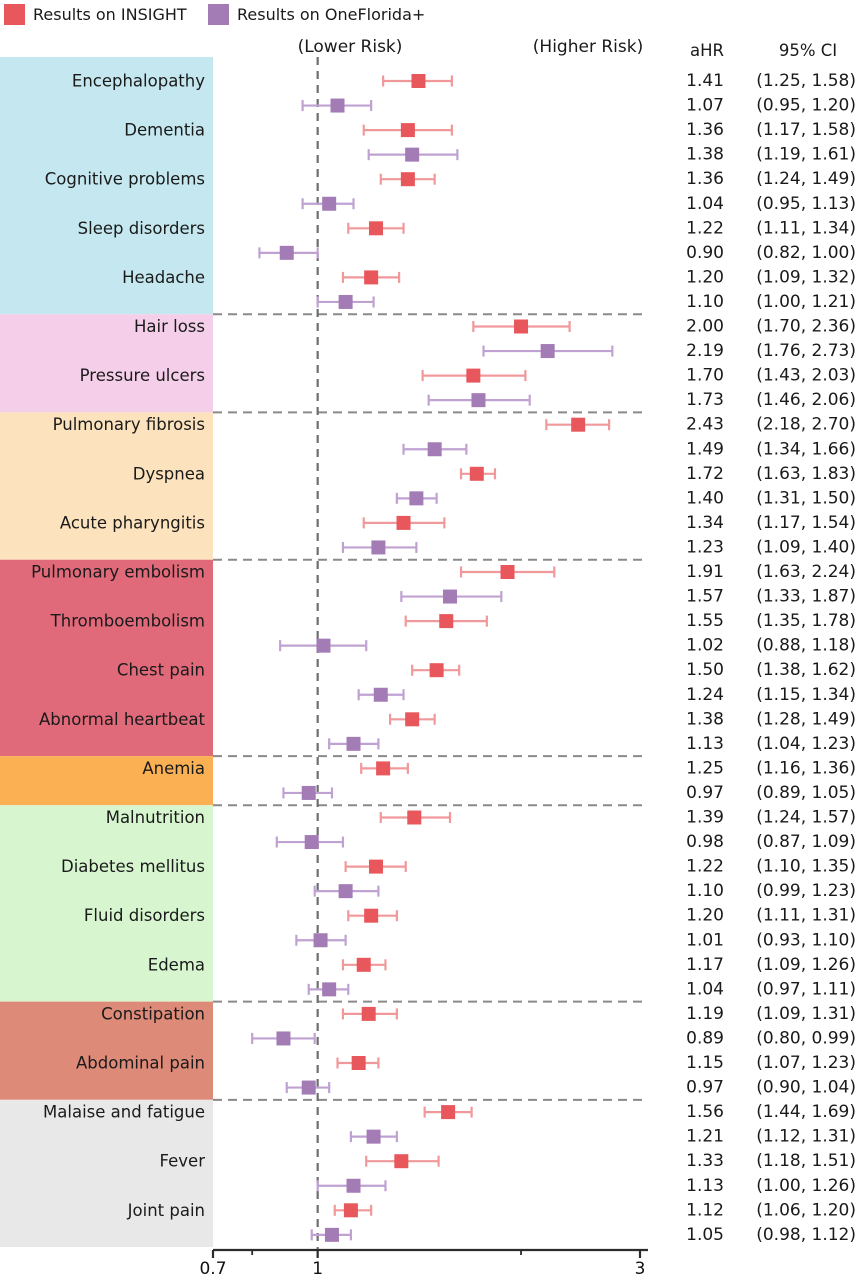 The width and height of the screenshot is (858, 1280). I want to click on condition-label: Headache, so click(163, 277).